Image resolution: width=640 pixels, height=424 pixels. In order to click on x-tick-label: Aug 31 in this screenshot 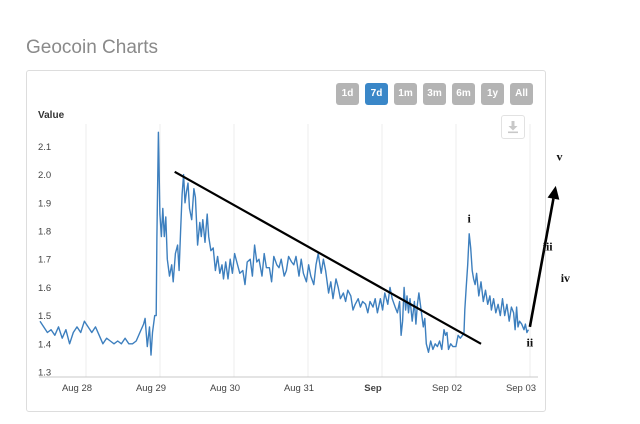, I will do `click(299, 388)`.